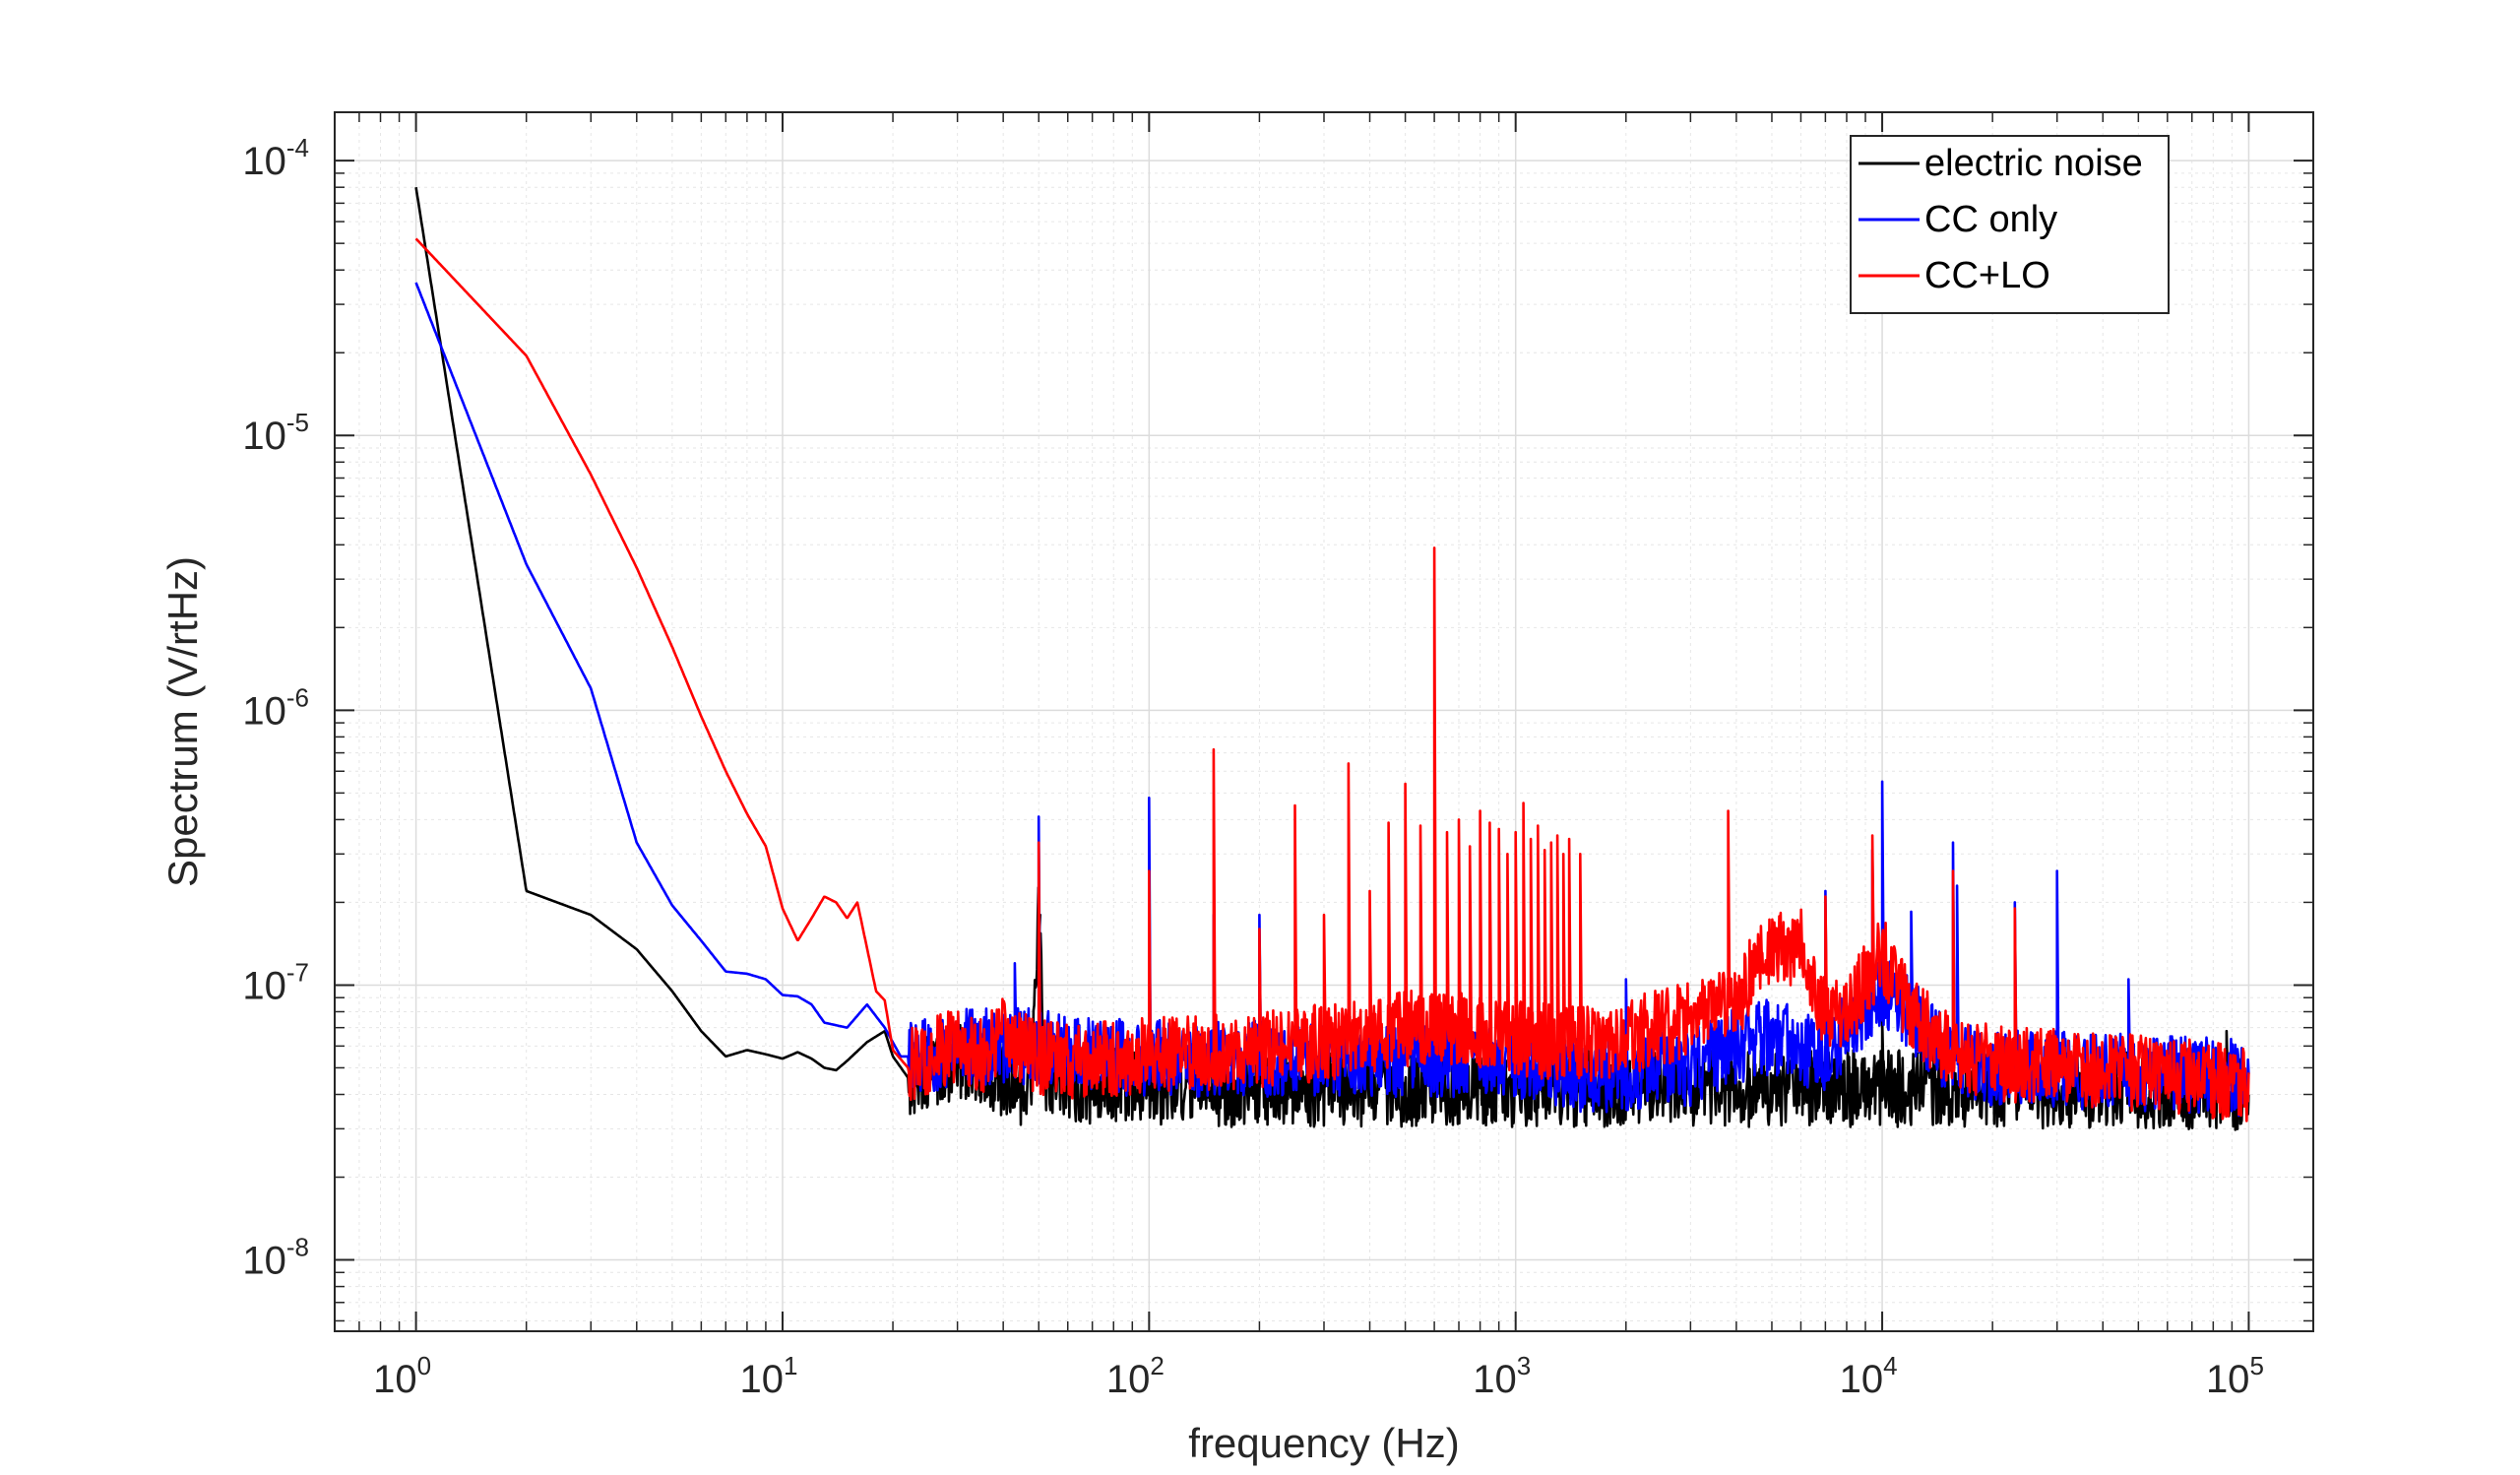  I want to click on legend-label-cc-only: CC only, so click(1990, 219).